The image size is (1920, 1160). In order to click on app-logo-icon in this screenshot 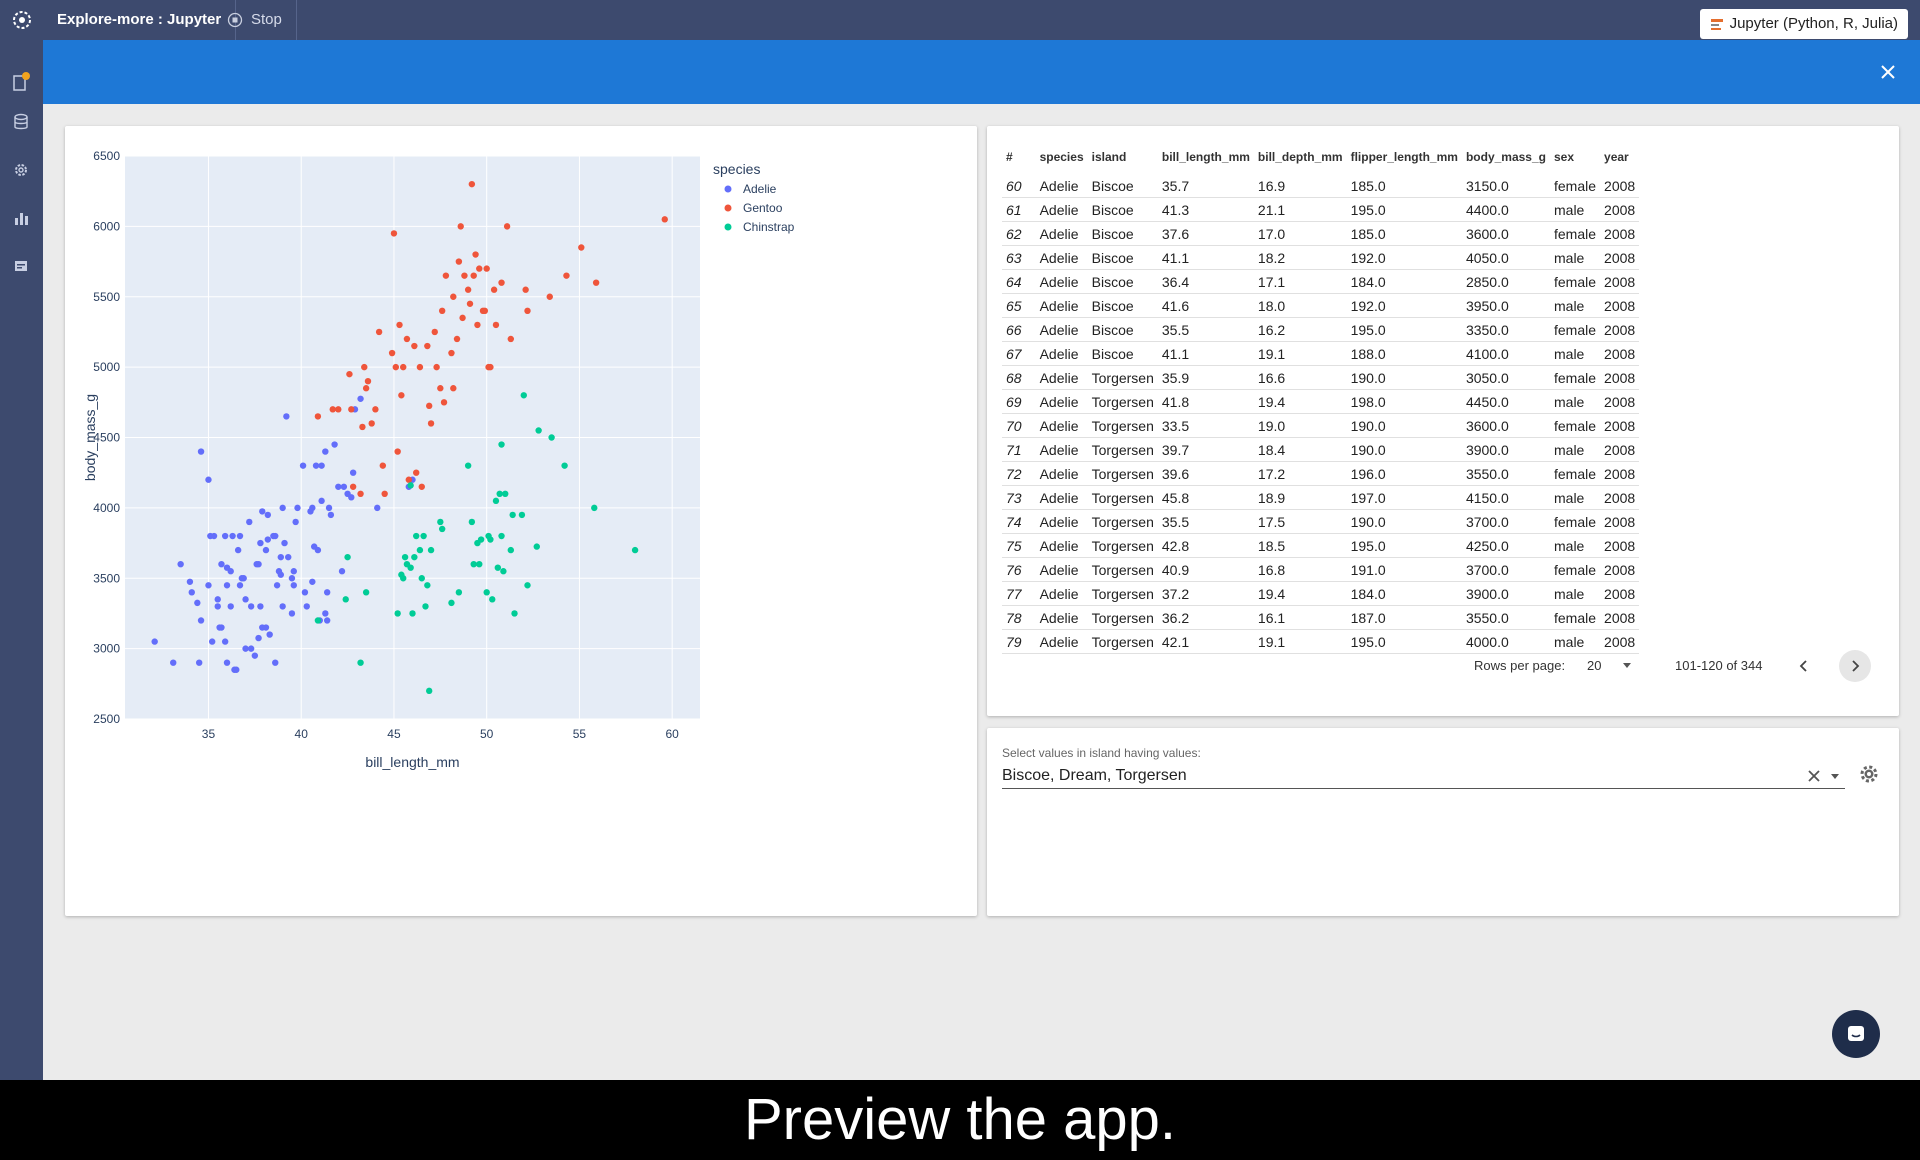, I will do `click(21, 20)`.